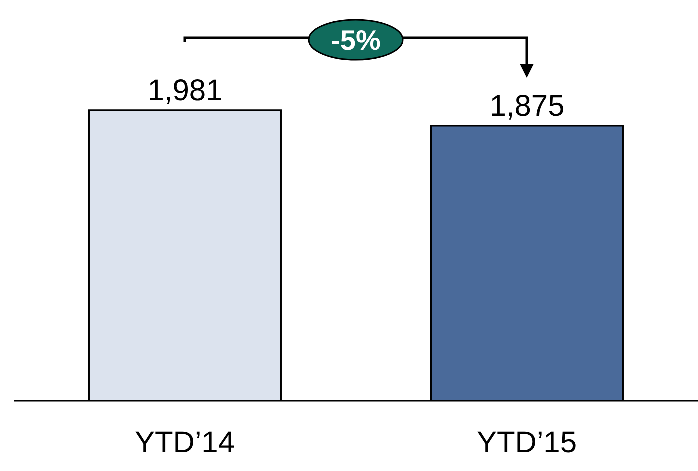 The image size is (698, 471). Describe the element at coordinates (527, 106) in the screenshot. I see `data-label: 1,875` at that location.